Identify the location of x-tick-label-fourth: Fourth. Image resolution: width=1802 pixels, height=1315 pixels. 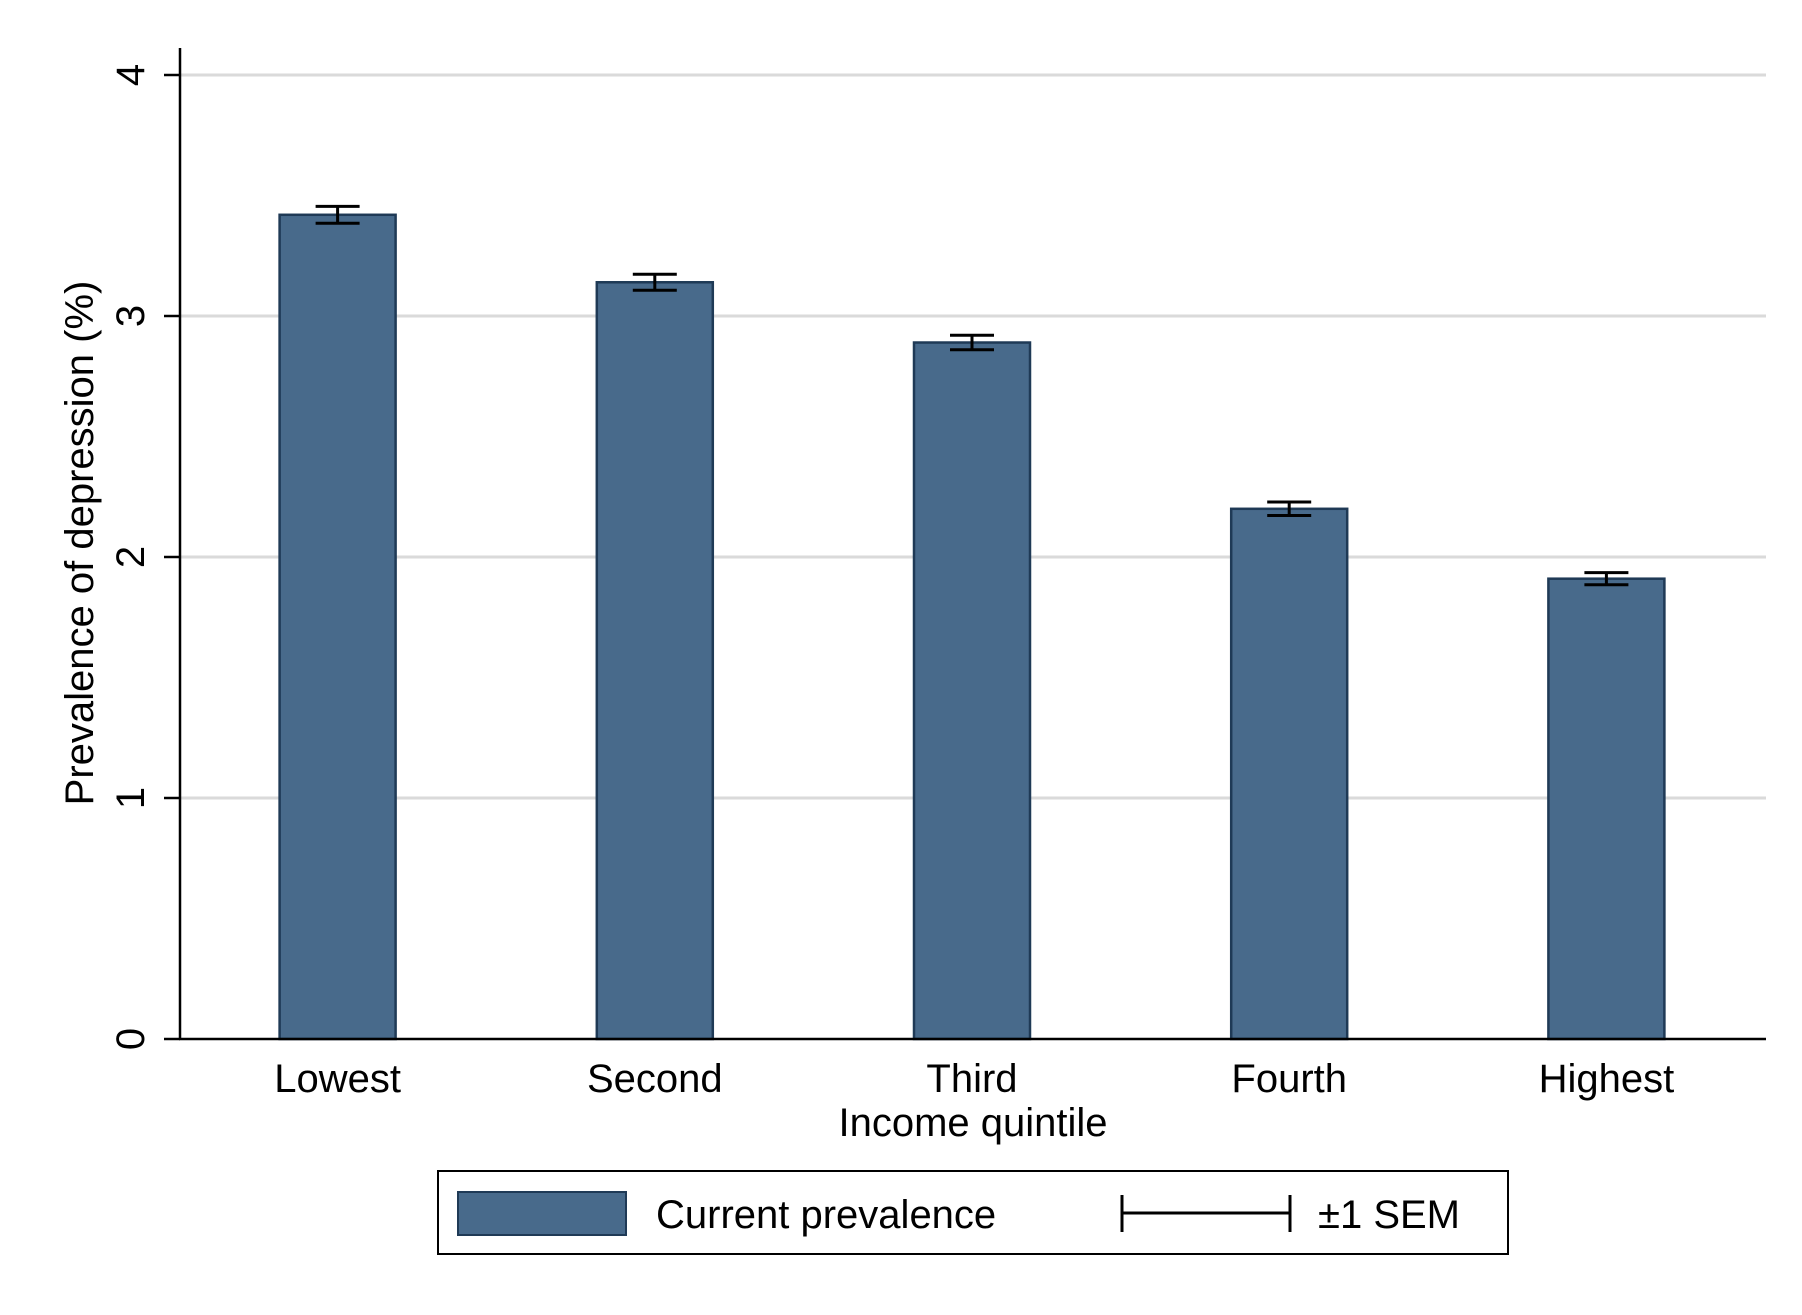
(1289, 1079).